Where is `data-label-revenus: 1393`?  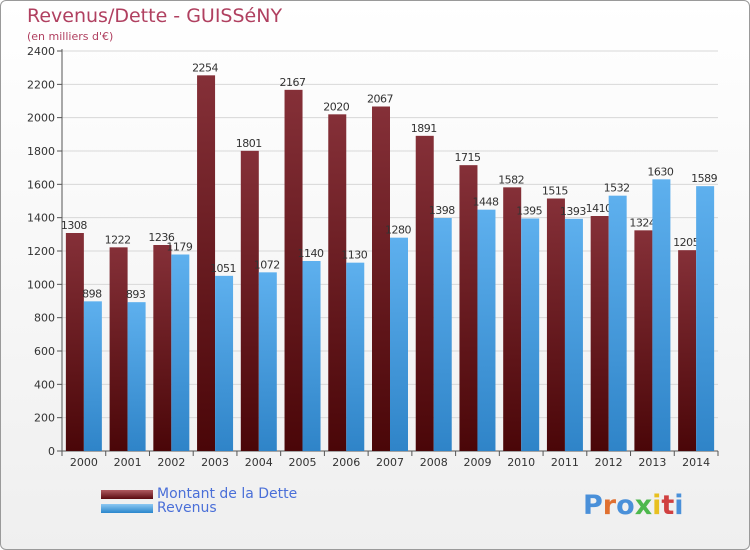 data-label-revenus: 1393 is located at coordinates (573, 211).